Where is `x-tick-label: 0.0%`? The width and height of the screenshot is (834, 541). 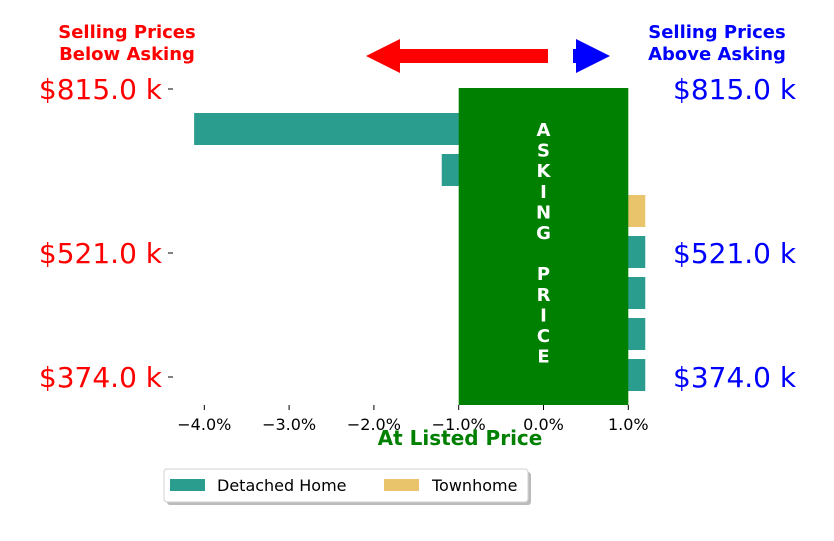
x-tick-label: 0.0% is located at coordinates (543, 424).